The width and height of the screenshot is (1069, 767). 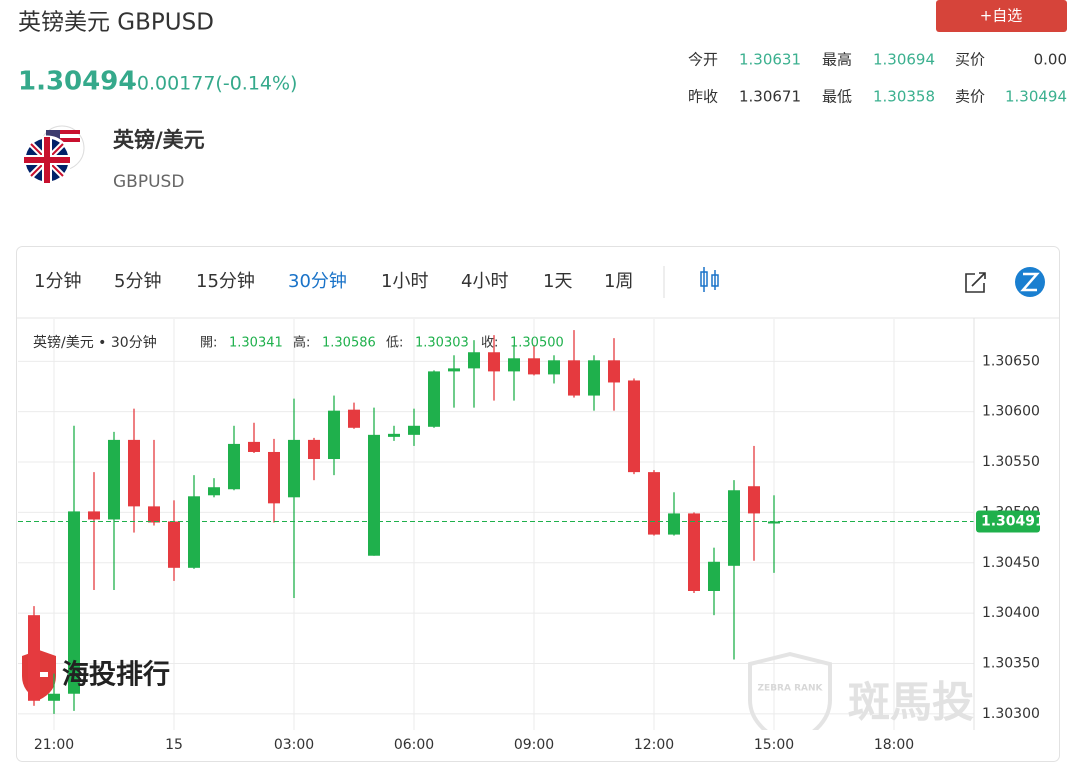 What do you see at coordinates (1050, 60) in the screenshot?
I see `stat-value: 0.00` at bounding box center [1050, 60].